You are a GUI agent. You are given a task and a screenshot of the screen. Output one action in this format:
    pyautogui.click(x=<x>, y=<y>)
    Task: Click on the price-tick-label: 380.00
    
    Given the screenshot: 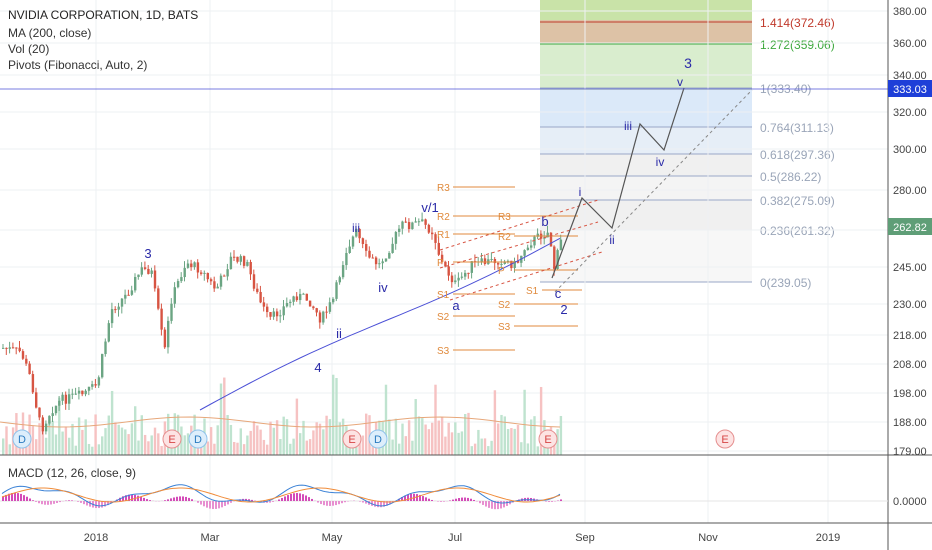 What is the action you would take?
    pyautogui.click(x=910, y=12)
    